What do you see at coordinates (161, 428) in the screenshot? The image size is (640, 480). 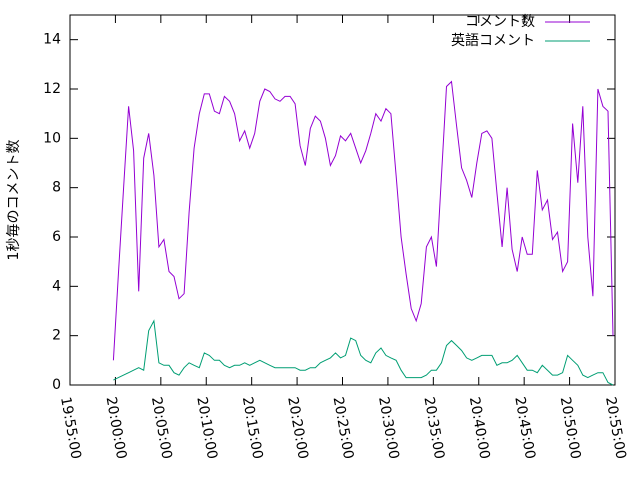 I see `x-tick-label: 20:05:00` at bounding box center [161, 428].